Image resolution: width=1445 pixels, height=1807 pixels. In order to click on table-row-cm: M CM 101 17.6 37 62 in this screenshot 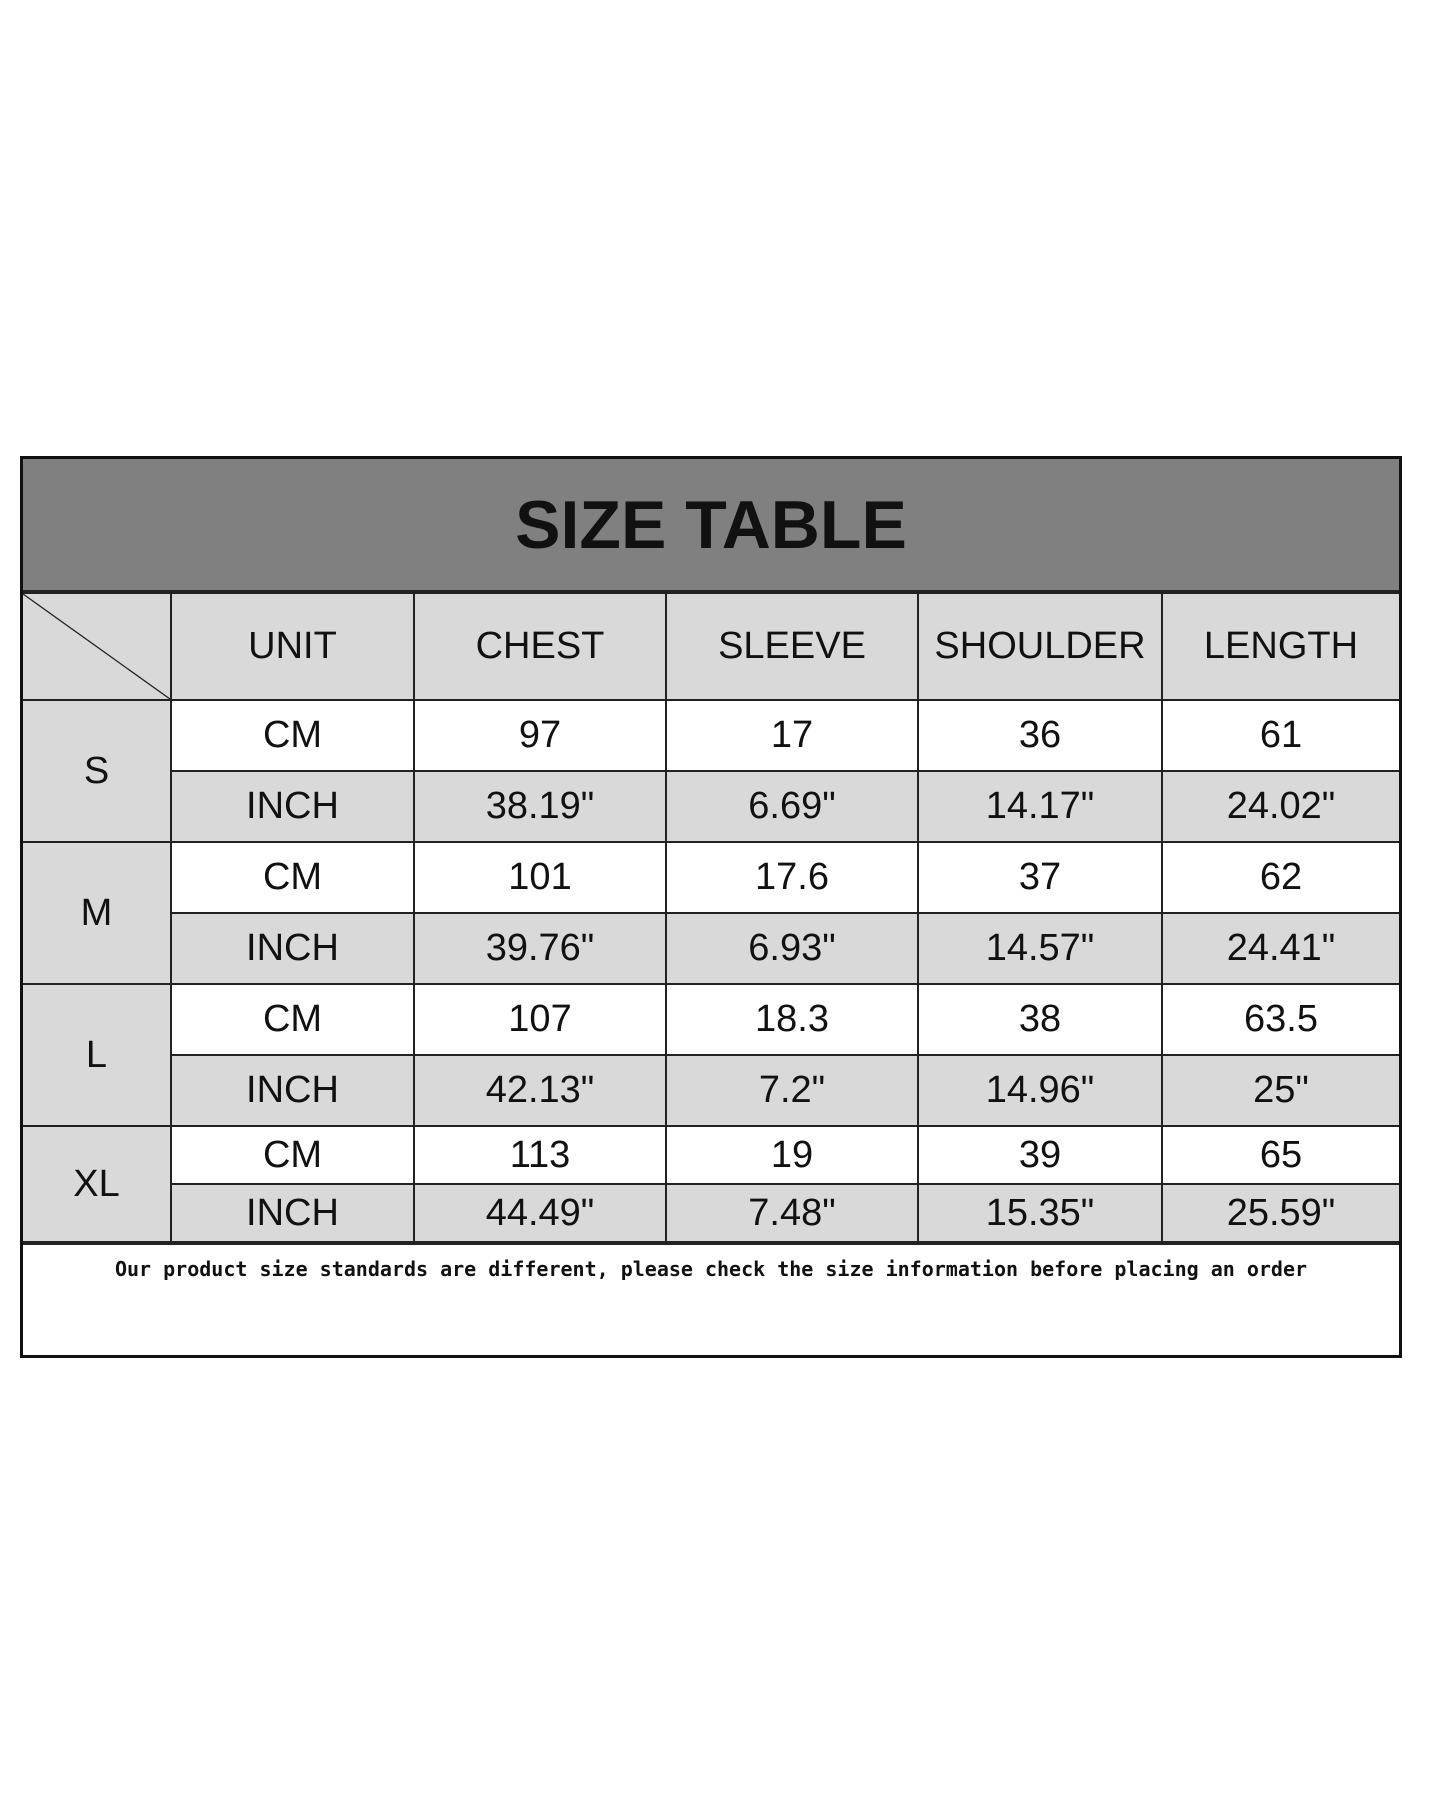, I will do `click(711, 913)`.